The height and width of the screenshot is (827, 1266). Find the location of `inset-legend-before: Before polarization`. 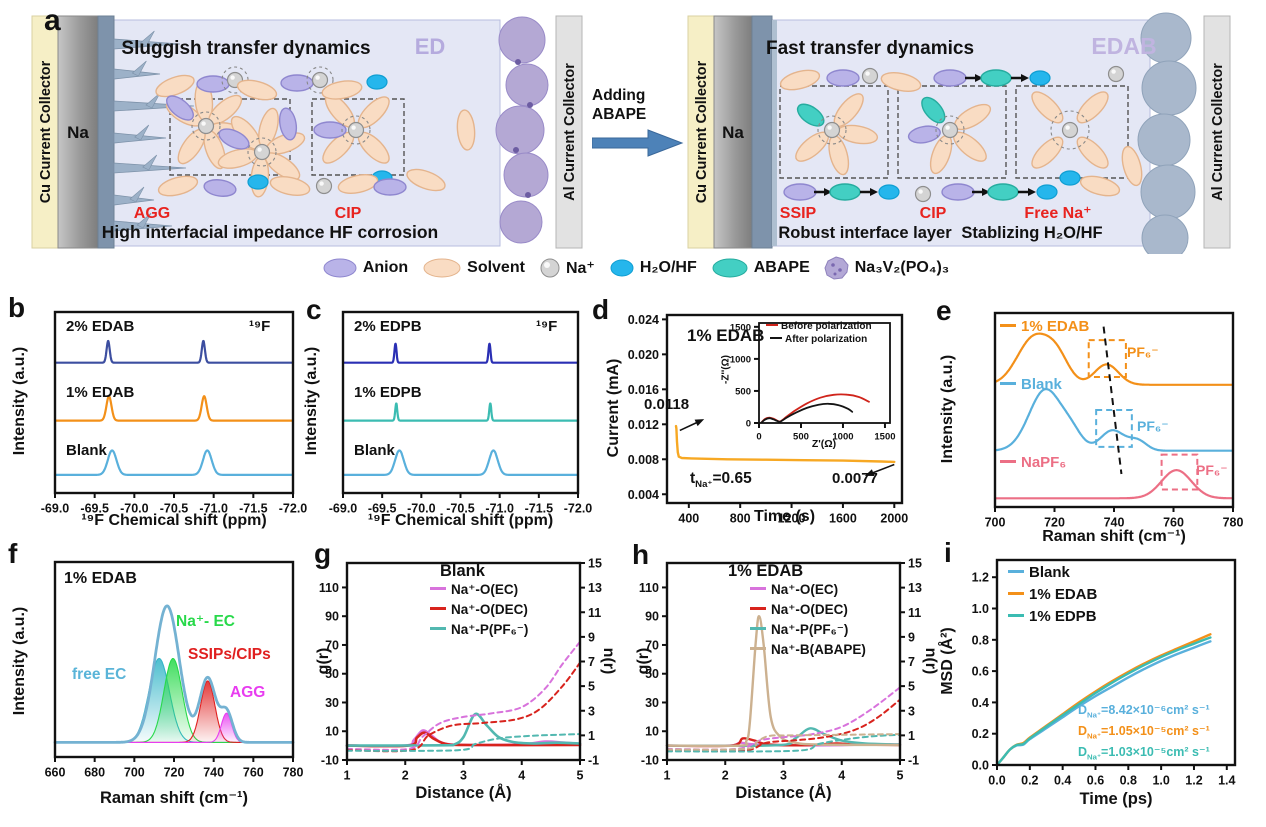

inset-legend-before: Before polarization is located at coordinates (819, 326).